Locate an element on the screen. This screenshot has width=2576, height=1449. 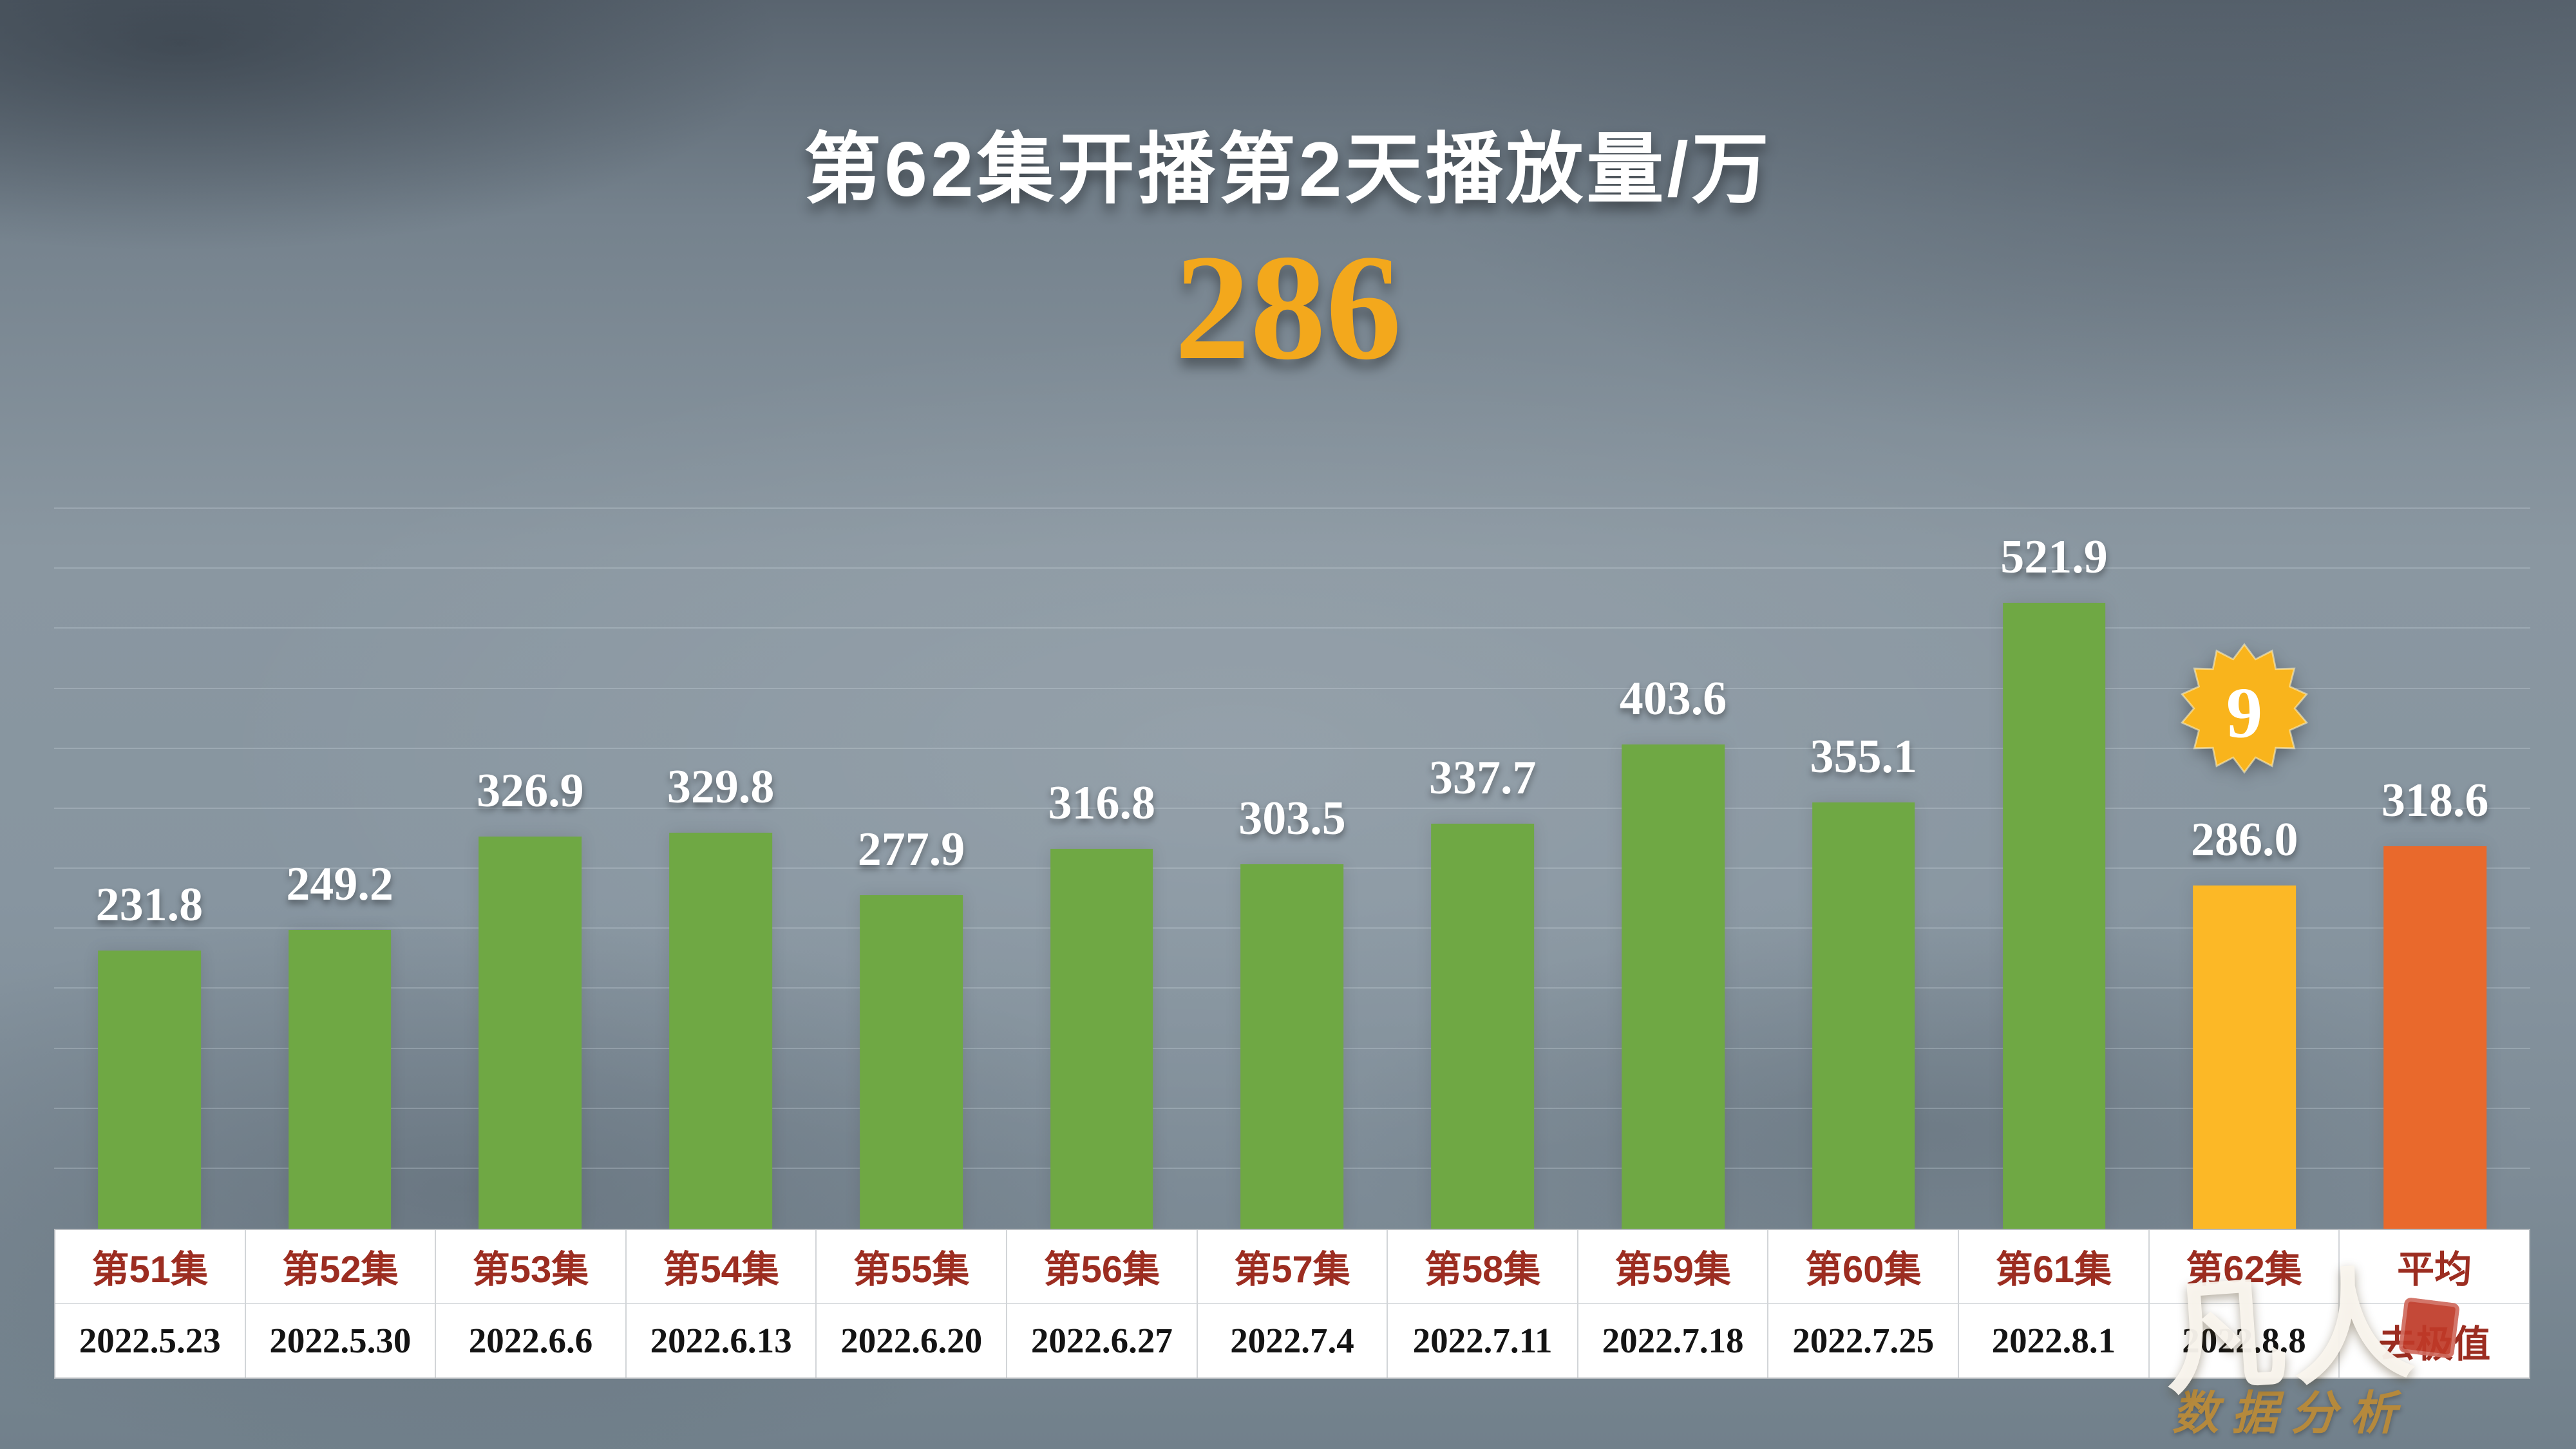
bar-第58集 is located at coordinates (1483, 1026).